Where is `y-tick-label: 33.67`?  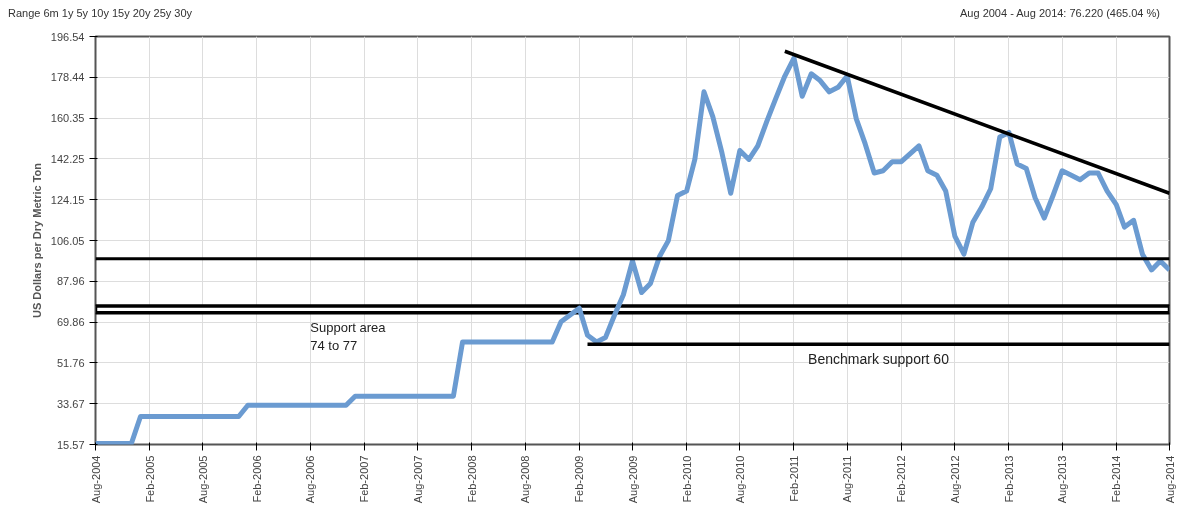 y-tick-label: 33.67 is located at coordinates (70, 403).